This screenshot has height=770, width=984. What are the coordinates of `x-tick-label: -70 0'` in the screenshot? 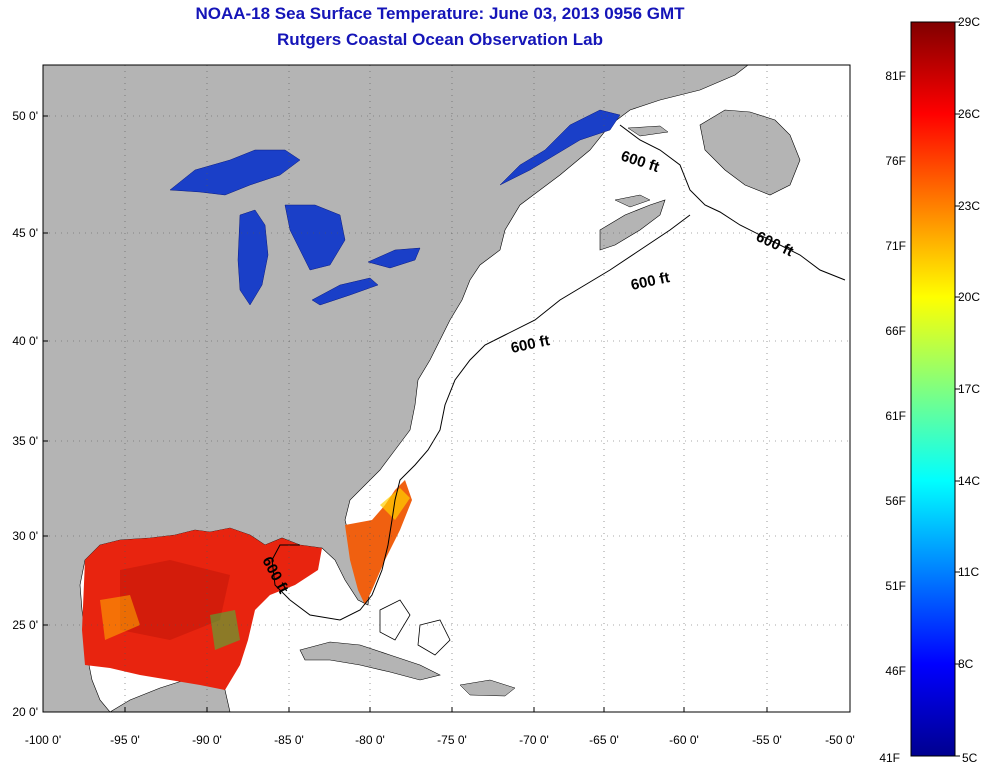 It's located at (534, 740).